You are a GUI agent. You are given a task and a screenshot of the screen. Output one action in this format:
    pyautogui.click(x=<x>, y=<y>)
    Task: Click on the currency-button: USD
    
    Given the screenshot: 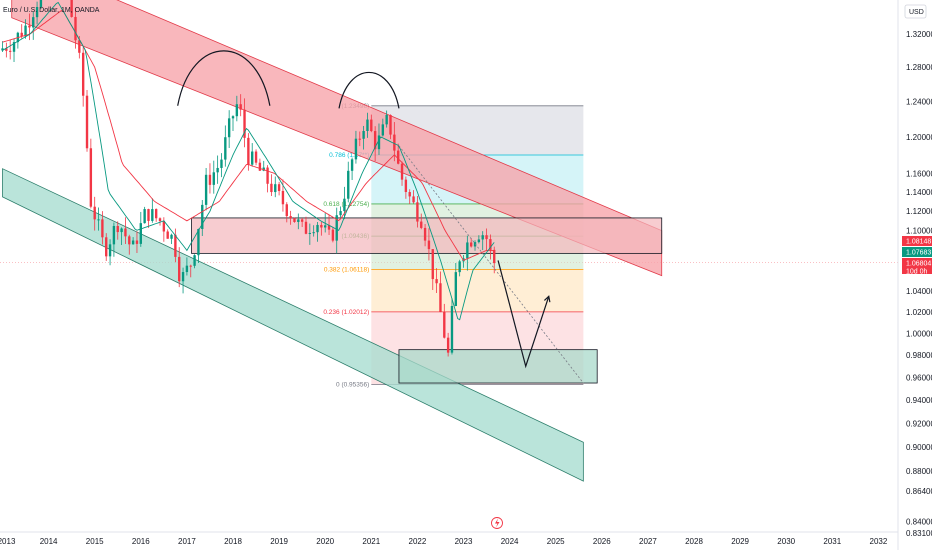 What is the action you would take?
    pyautogui.click(x=915, y=11)
    